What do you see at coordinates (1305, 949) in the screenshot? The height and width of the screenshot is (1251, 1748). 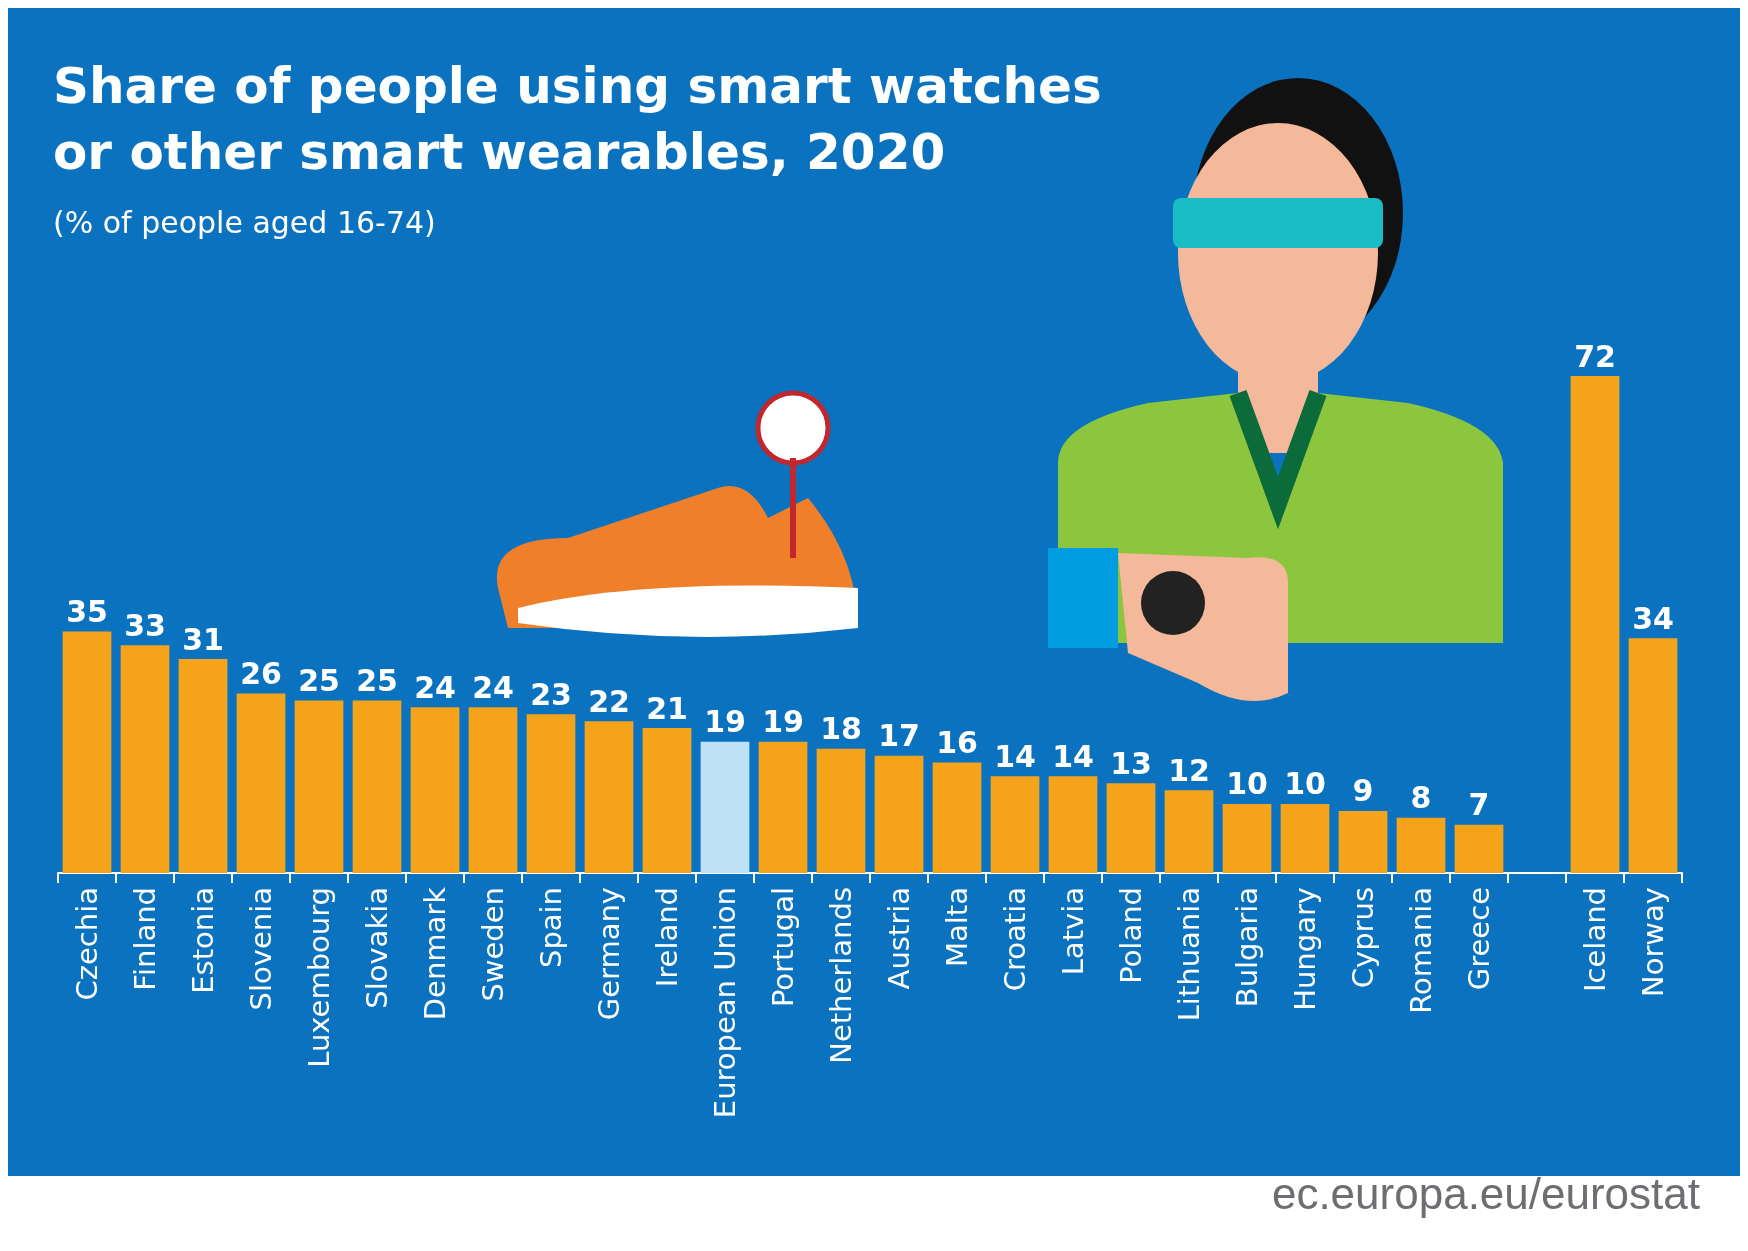 I see `x-tick-label: Hungary` at bounding box center [1305, 949].